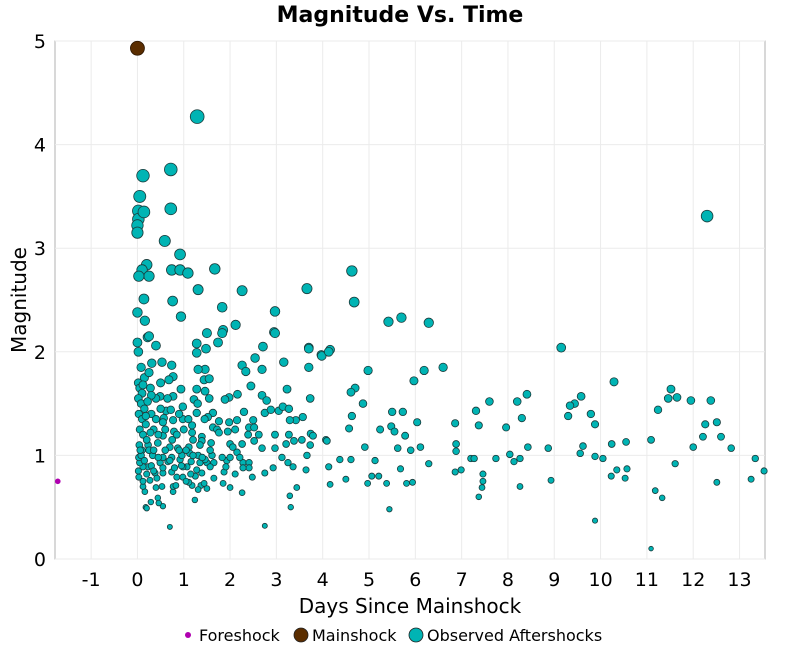  What do you see at coordinates (276, 580) in the screenshot?
I see `x-tick-label: 3` at bounding box center [276, 580].